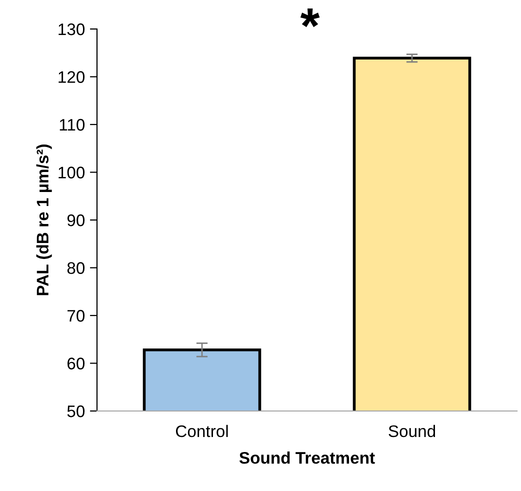 The image size is (521, 491). What do you see at coordinates (76, 220) in the screenshot?
I see `y-tick-label: 90` at bounding box center [76, 220].